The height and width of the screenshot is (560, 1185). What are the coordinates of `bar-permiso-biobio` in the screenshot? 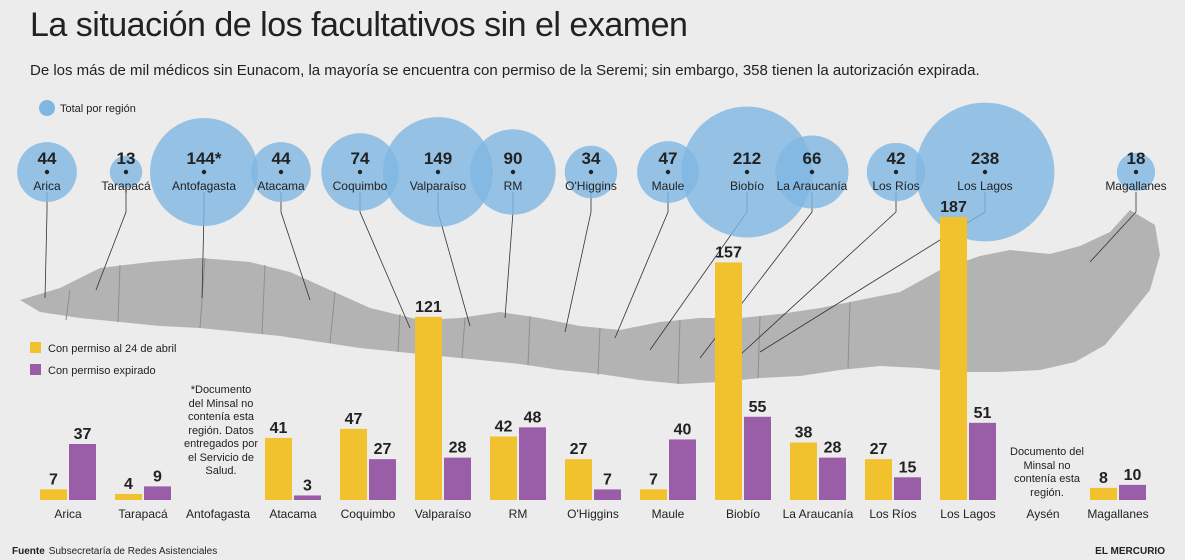 It's located at (728, 381).